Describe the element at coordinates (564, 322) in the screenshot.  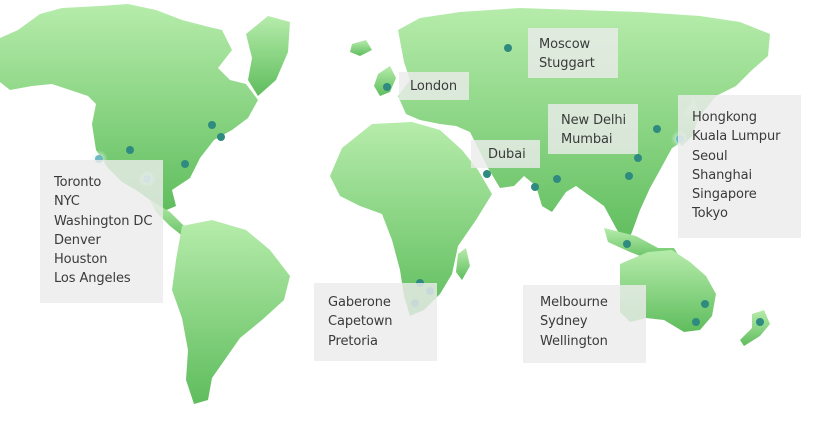
I see `city-label: Sydney` at that location.